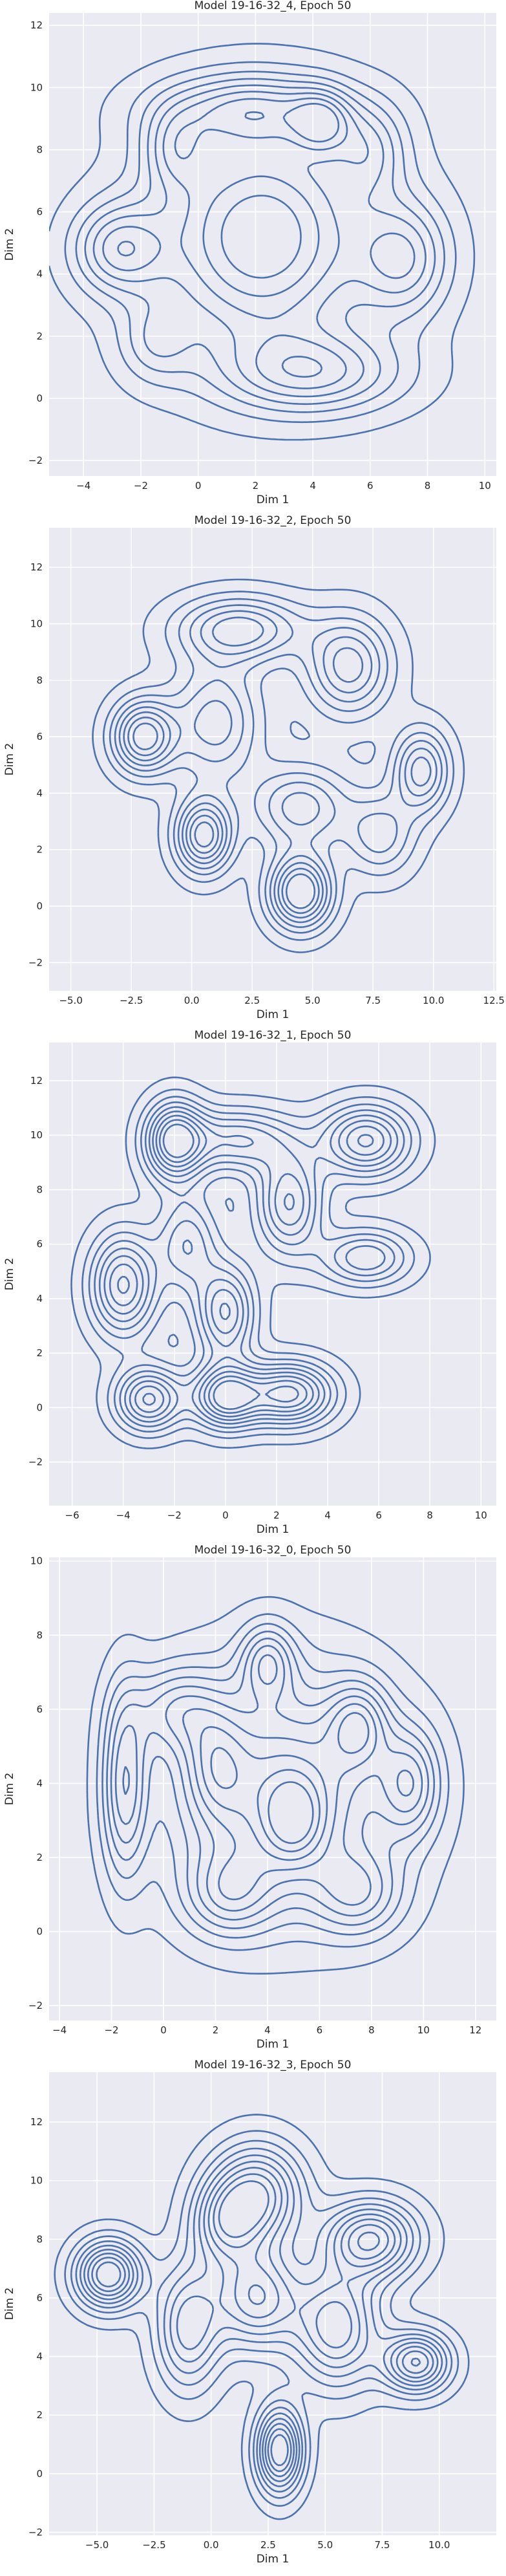 This screenshot has width=506, height=2576. What do you see at coordinates (163, 2030) in the screenshot?
I see `x-tick-label: 0` at bounding box center [163, 2030].